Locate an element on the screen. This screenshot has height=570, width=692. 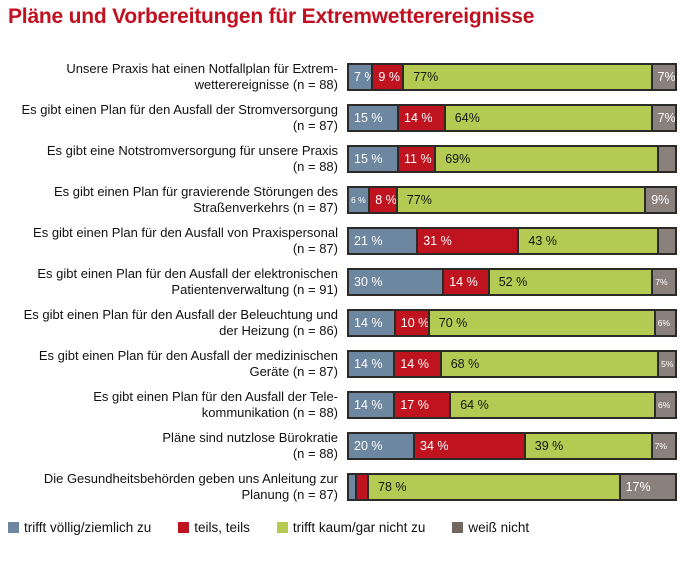
bar-segment-agree: 6 % is located at coordinates (360, 199).